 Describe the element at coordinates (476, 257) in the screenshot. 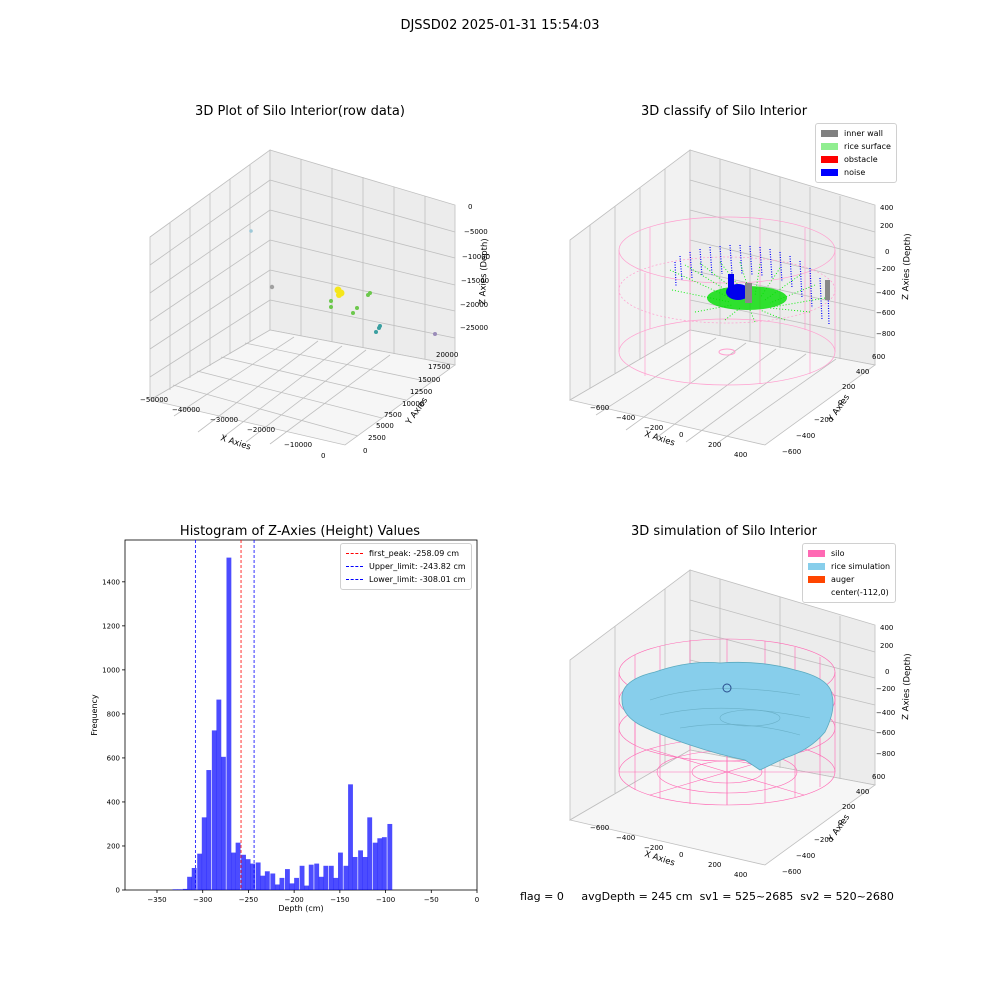

I see `z-tick: −10000` at that location.